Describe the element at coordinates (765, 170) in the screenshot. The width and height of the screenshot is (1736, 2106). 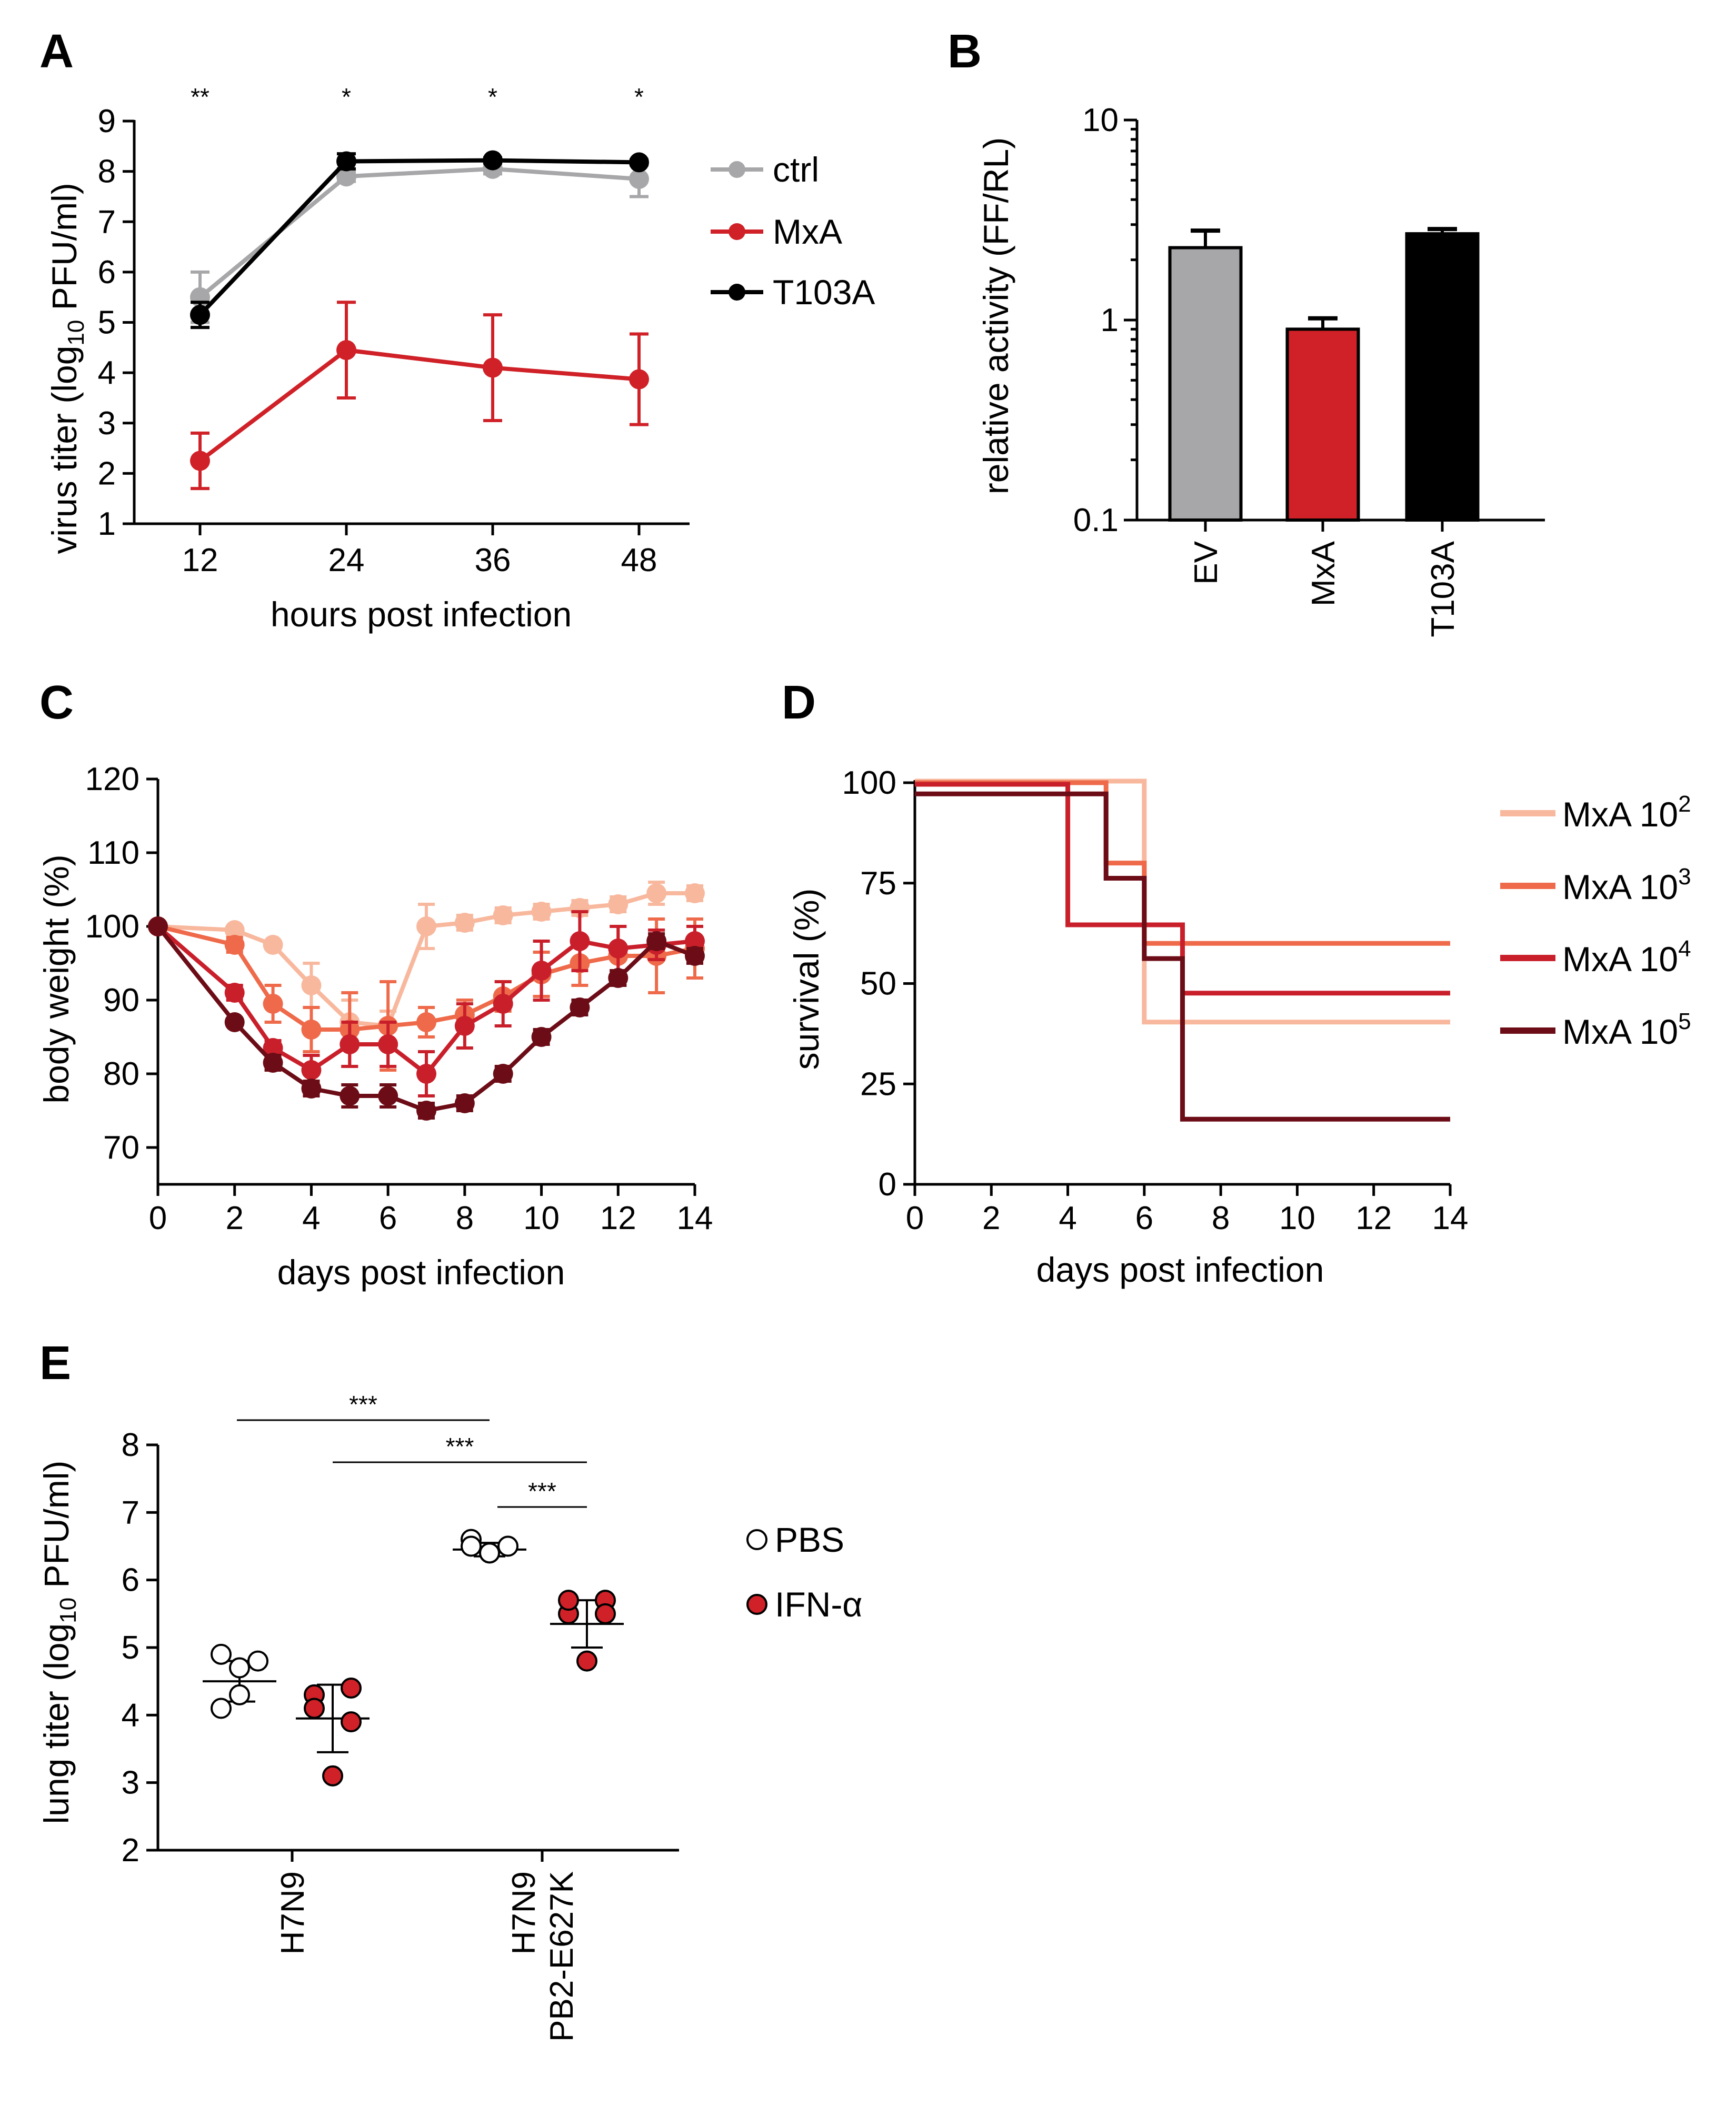
I see `legend-item-ctrl: ctrl` at that location.